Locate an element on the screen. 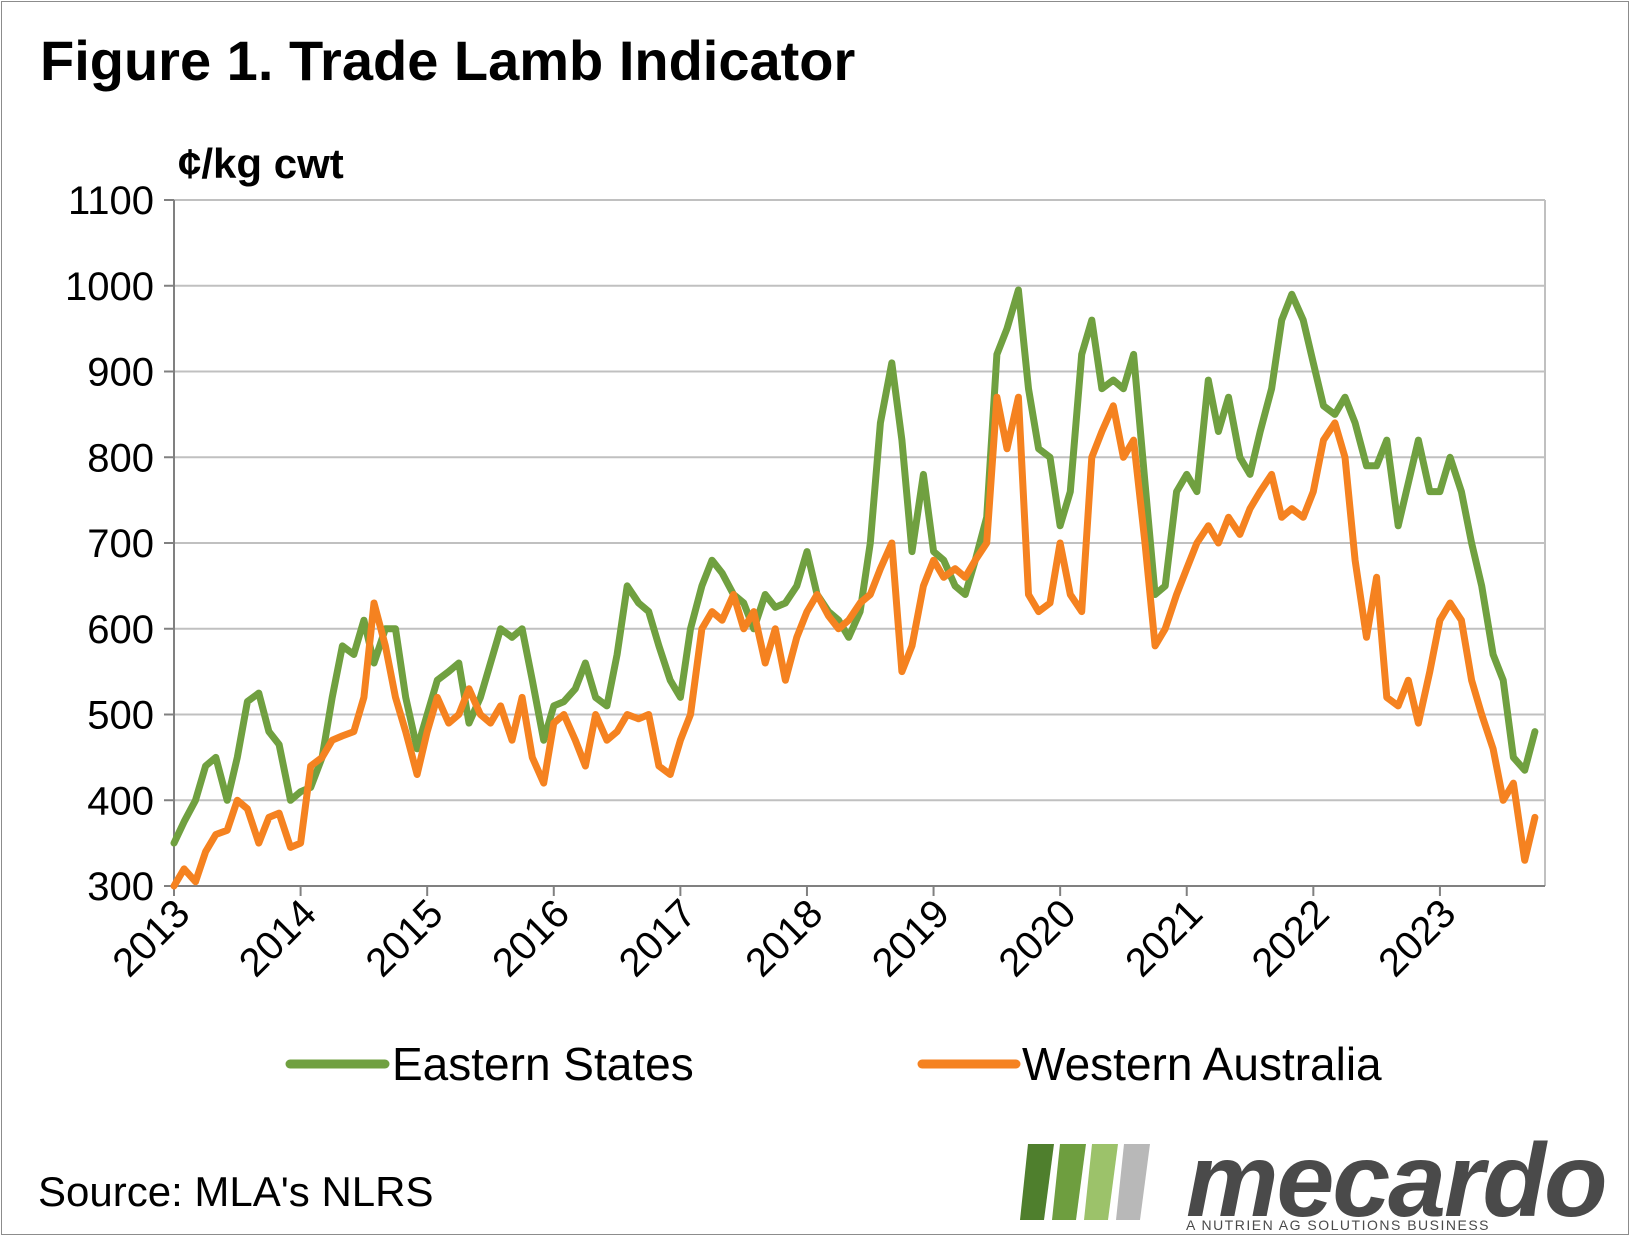 The image size is (1632, 1241). y-tick-label: 1100 is located at coordinates (111, 201).